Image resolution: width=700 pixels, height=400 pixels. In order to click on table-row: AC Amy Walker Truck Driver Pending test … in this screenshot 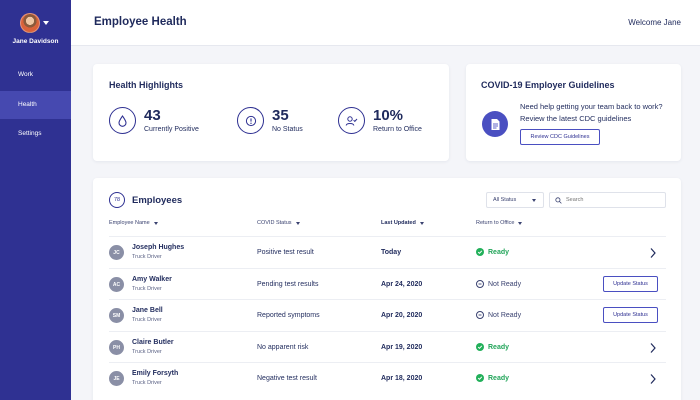, I will do `click(387, 284)`.